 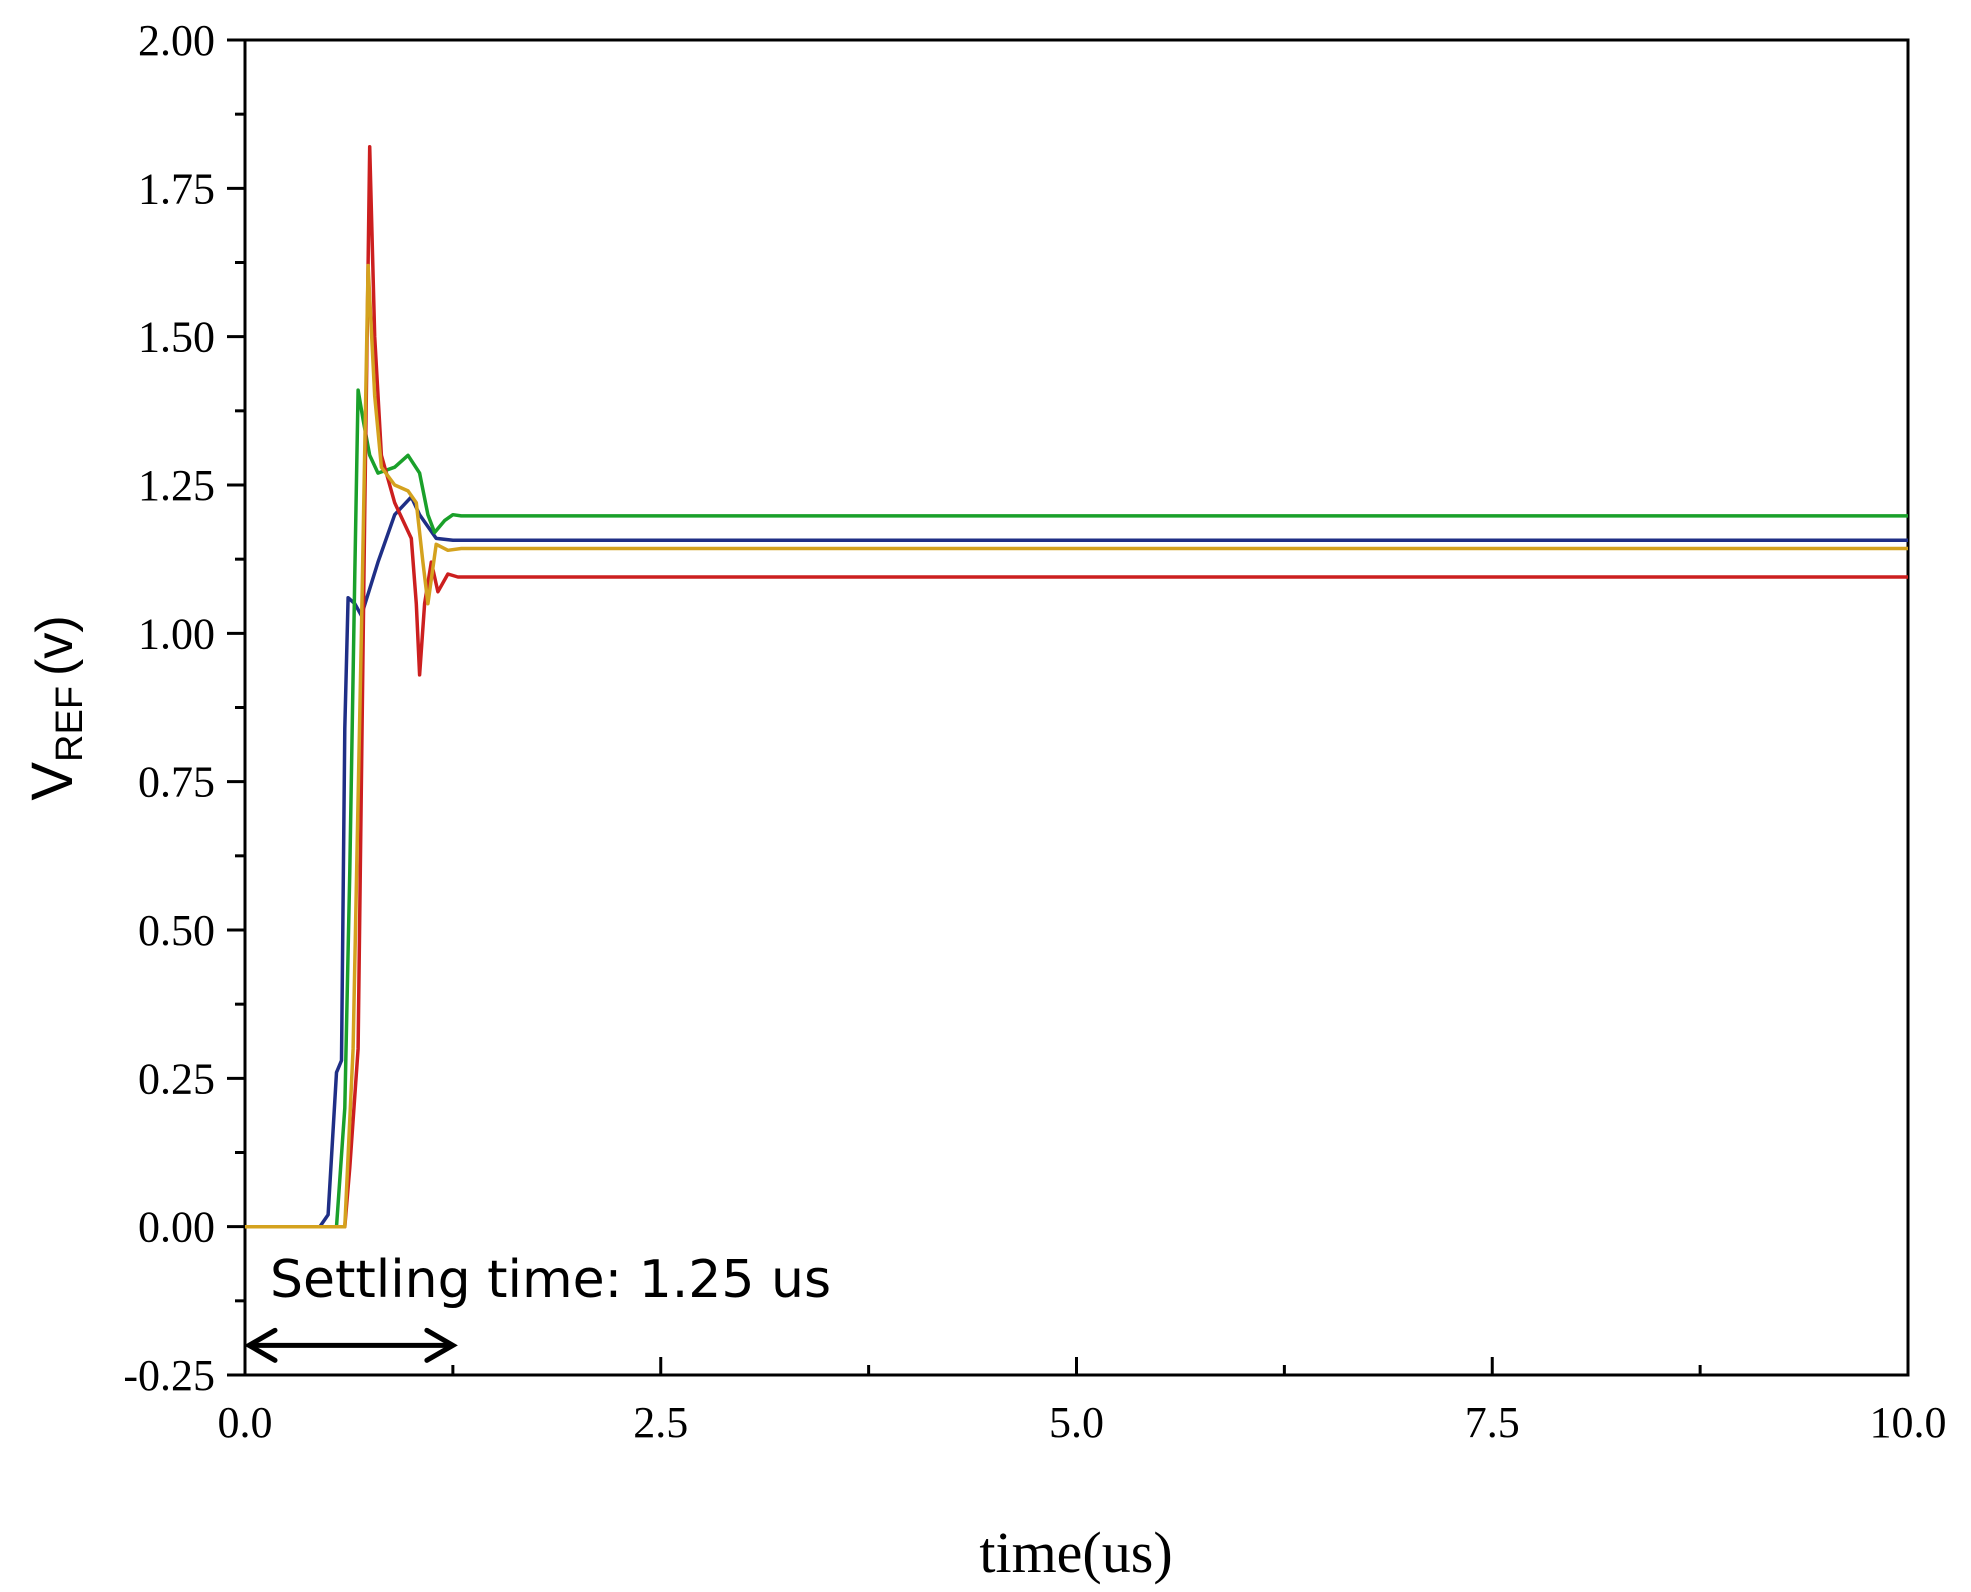 I want to click on x-tick-label: 0.0, so click(x=245, y=1422).